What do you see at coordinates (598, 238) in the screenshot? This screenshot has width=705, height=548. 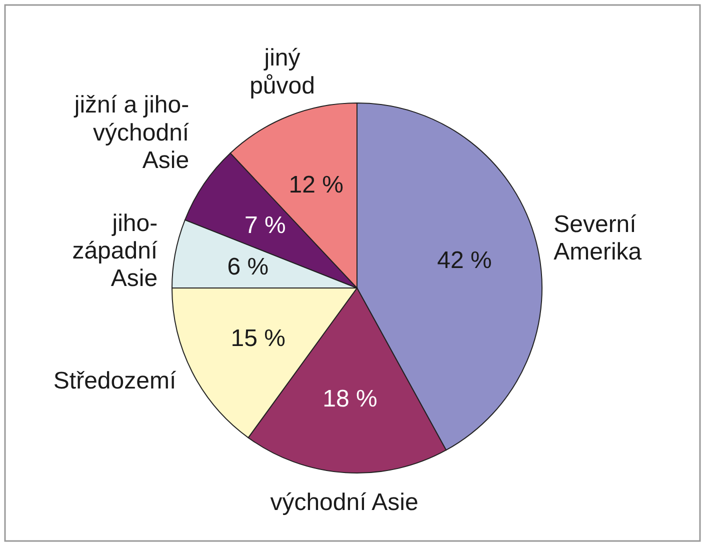 I see `slice-label: Severní Amerika` at bounding box center [598, 238].